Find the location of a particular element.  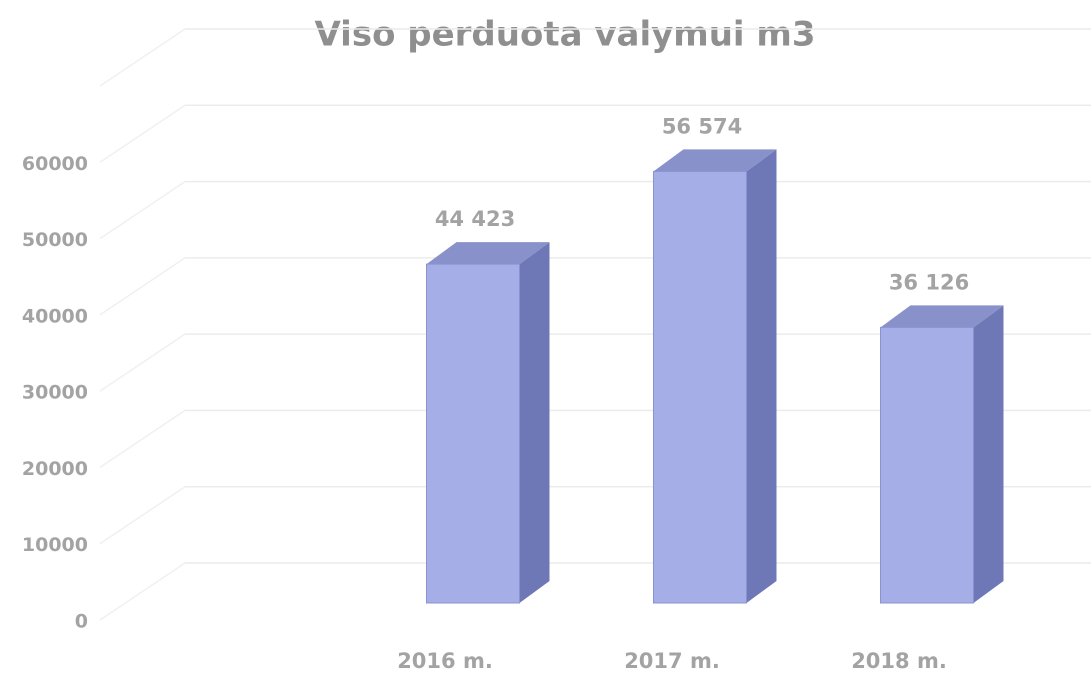

y-tick-label: 50000 is located at coordinates (55, 240).